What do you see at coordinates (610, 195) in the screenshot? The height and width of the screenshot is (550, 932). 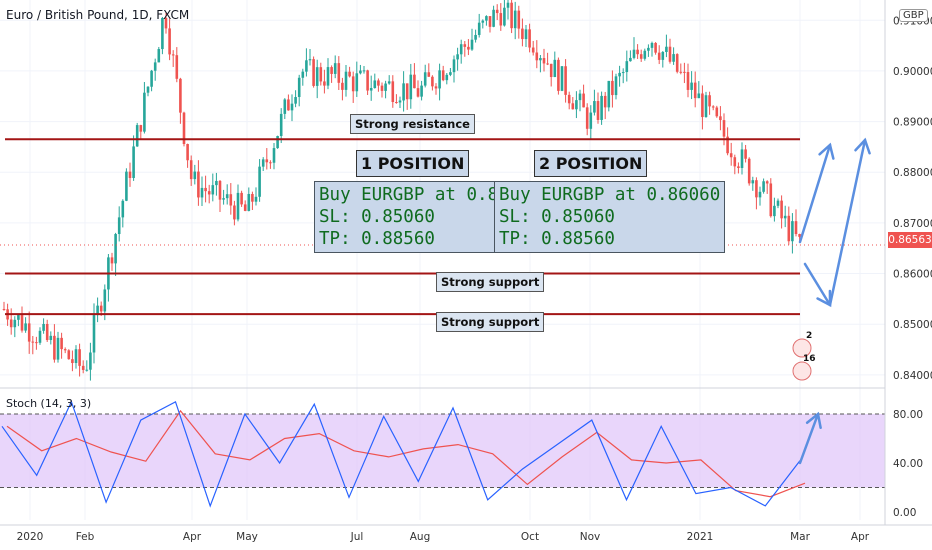 I see `position-2-buy: Buy EURGBP at 0.86060` at bounding box center [610, 195].